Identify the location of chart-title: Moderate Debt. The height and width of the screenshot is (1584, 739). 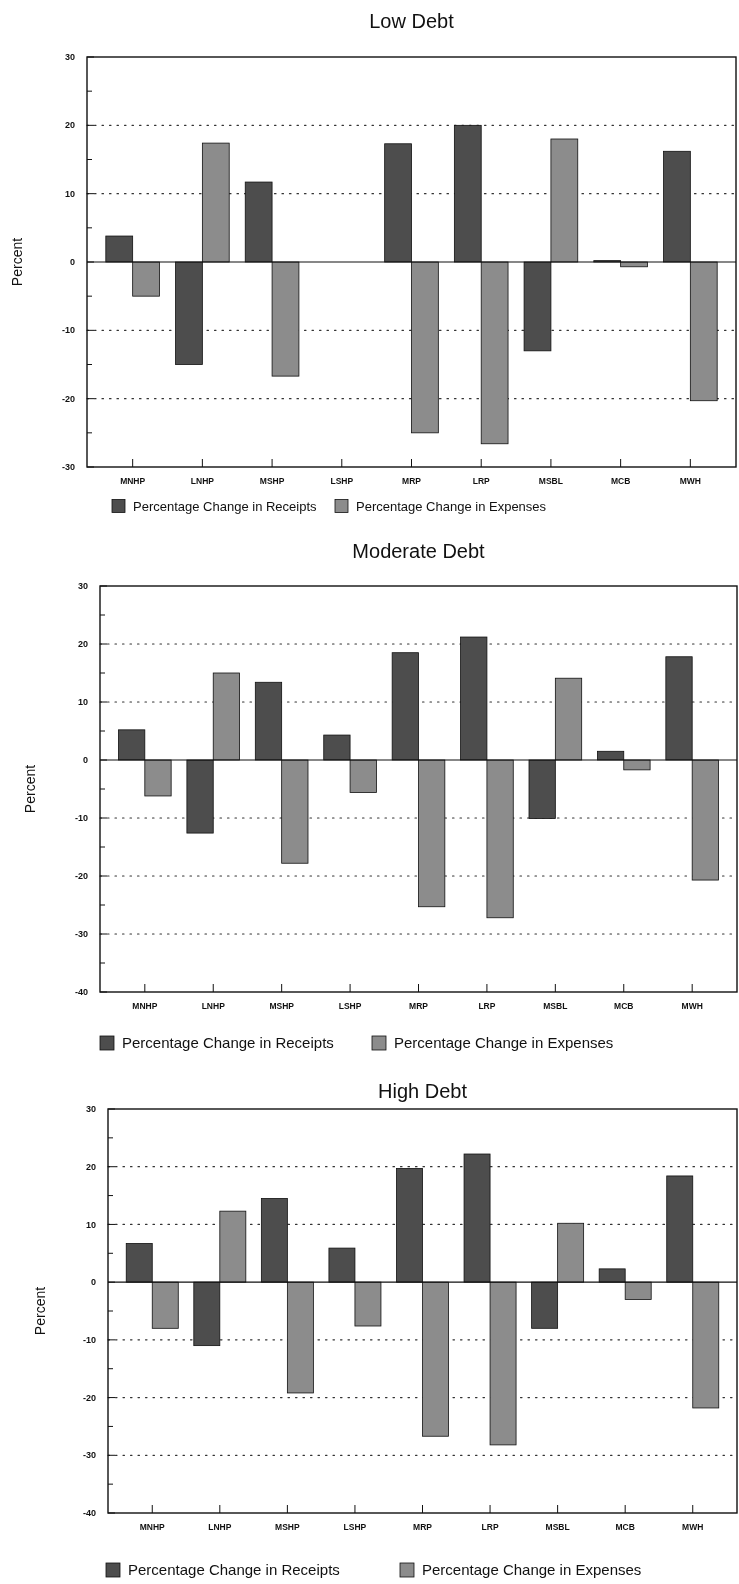
(419, 551).